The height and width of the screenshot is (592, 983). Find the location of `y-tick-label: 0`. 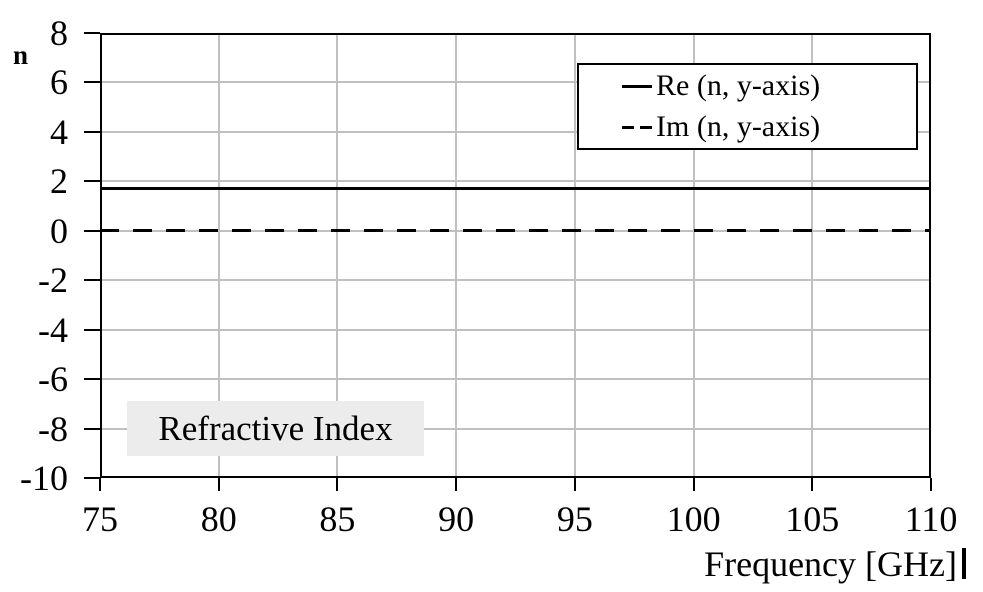

y-tick-label: 0 is located at coordinates (59, 230).